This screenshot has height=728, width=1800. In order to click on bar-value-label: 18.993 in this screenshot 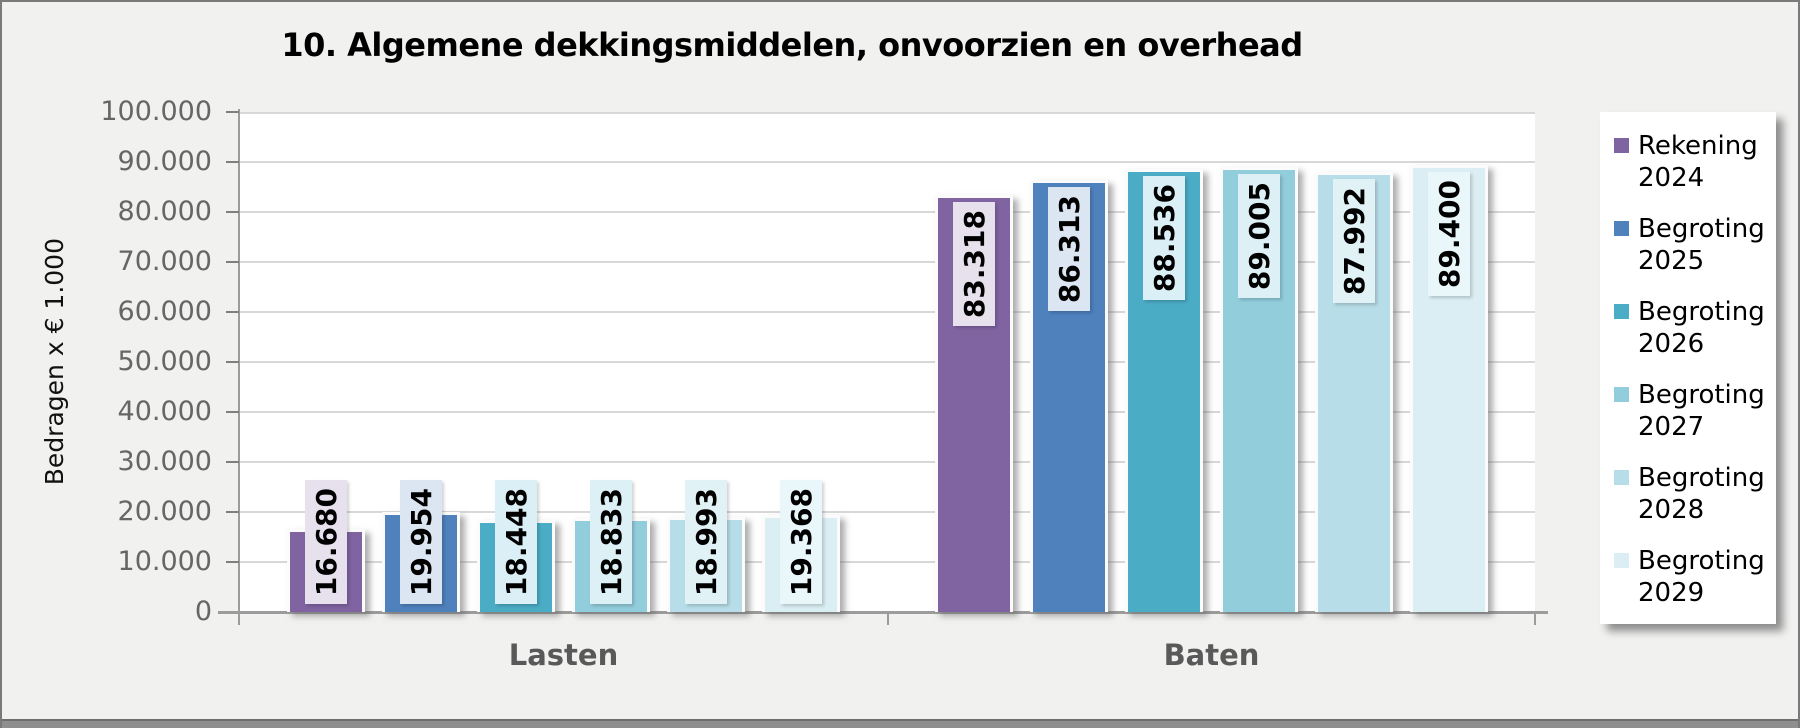, I will do `click(706, 542)`.